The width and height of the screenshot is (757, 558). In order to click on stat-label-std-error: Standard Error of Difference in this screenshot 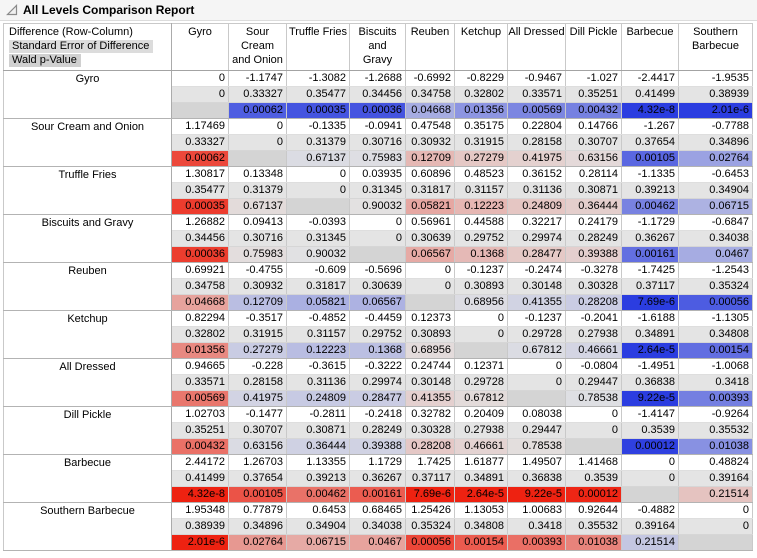, I will do `click(81, 46)`.